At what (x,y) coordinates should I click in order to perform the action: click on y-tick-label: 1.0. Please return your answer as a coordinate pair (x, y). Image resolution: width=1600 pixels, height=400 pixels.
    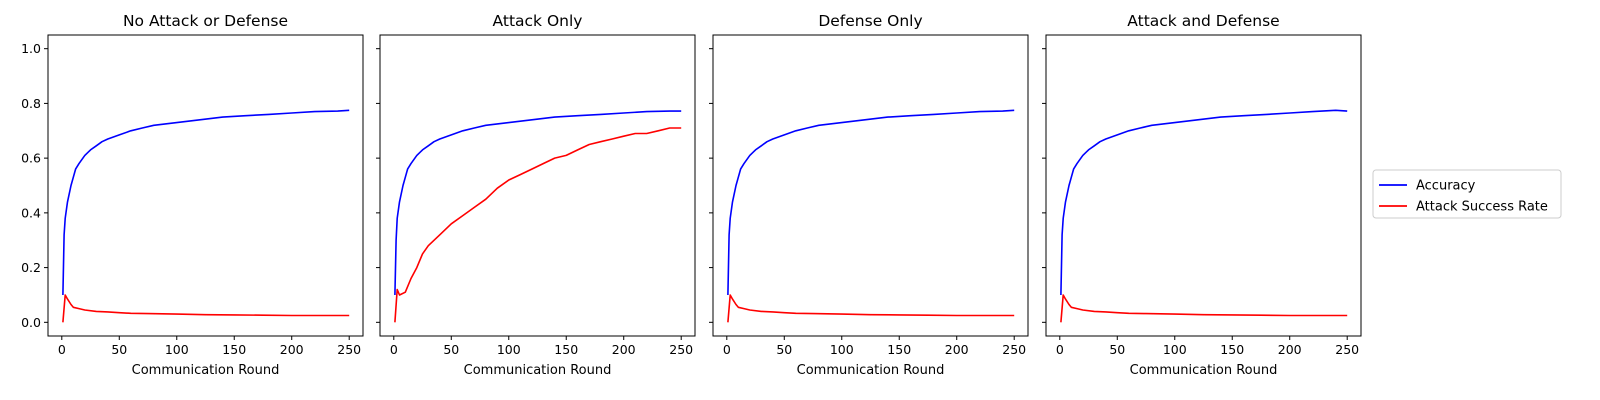
    Looking at the image, I should click on (31, 48).